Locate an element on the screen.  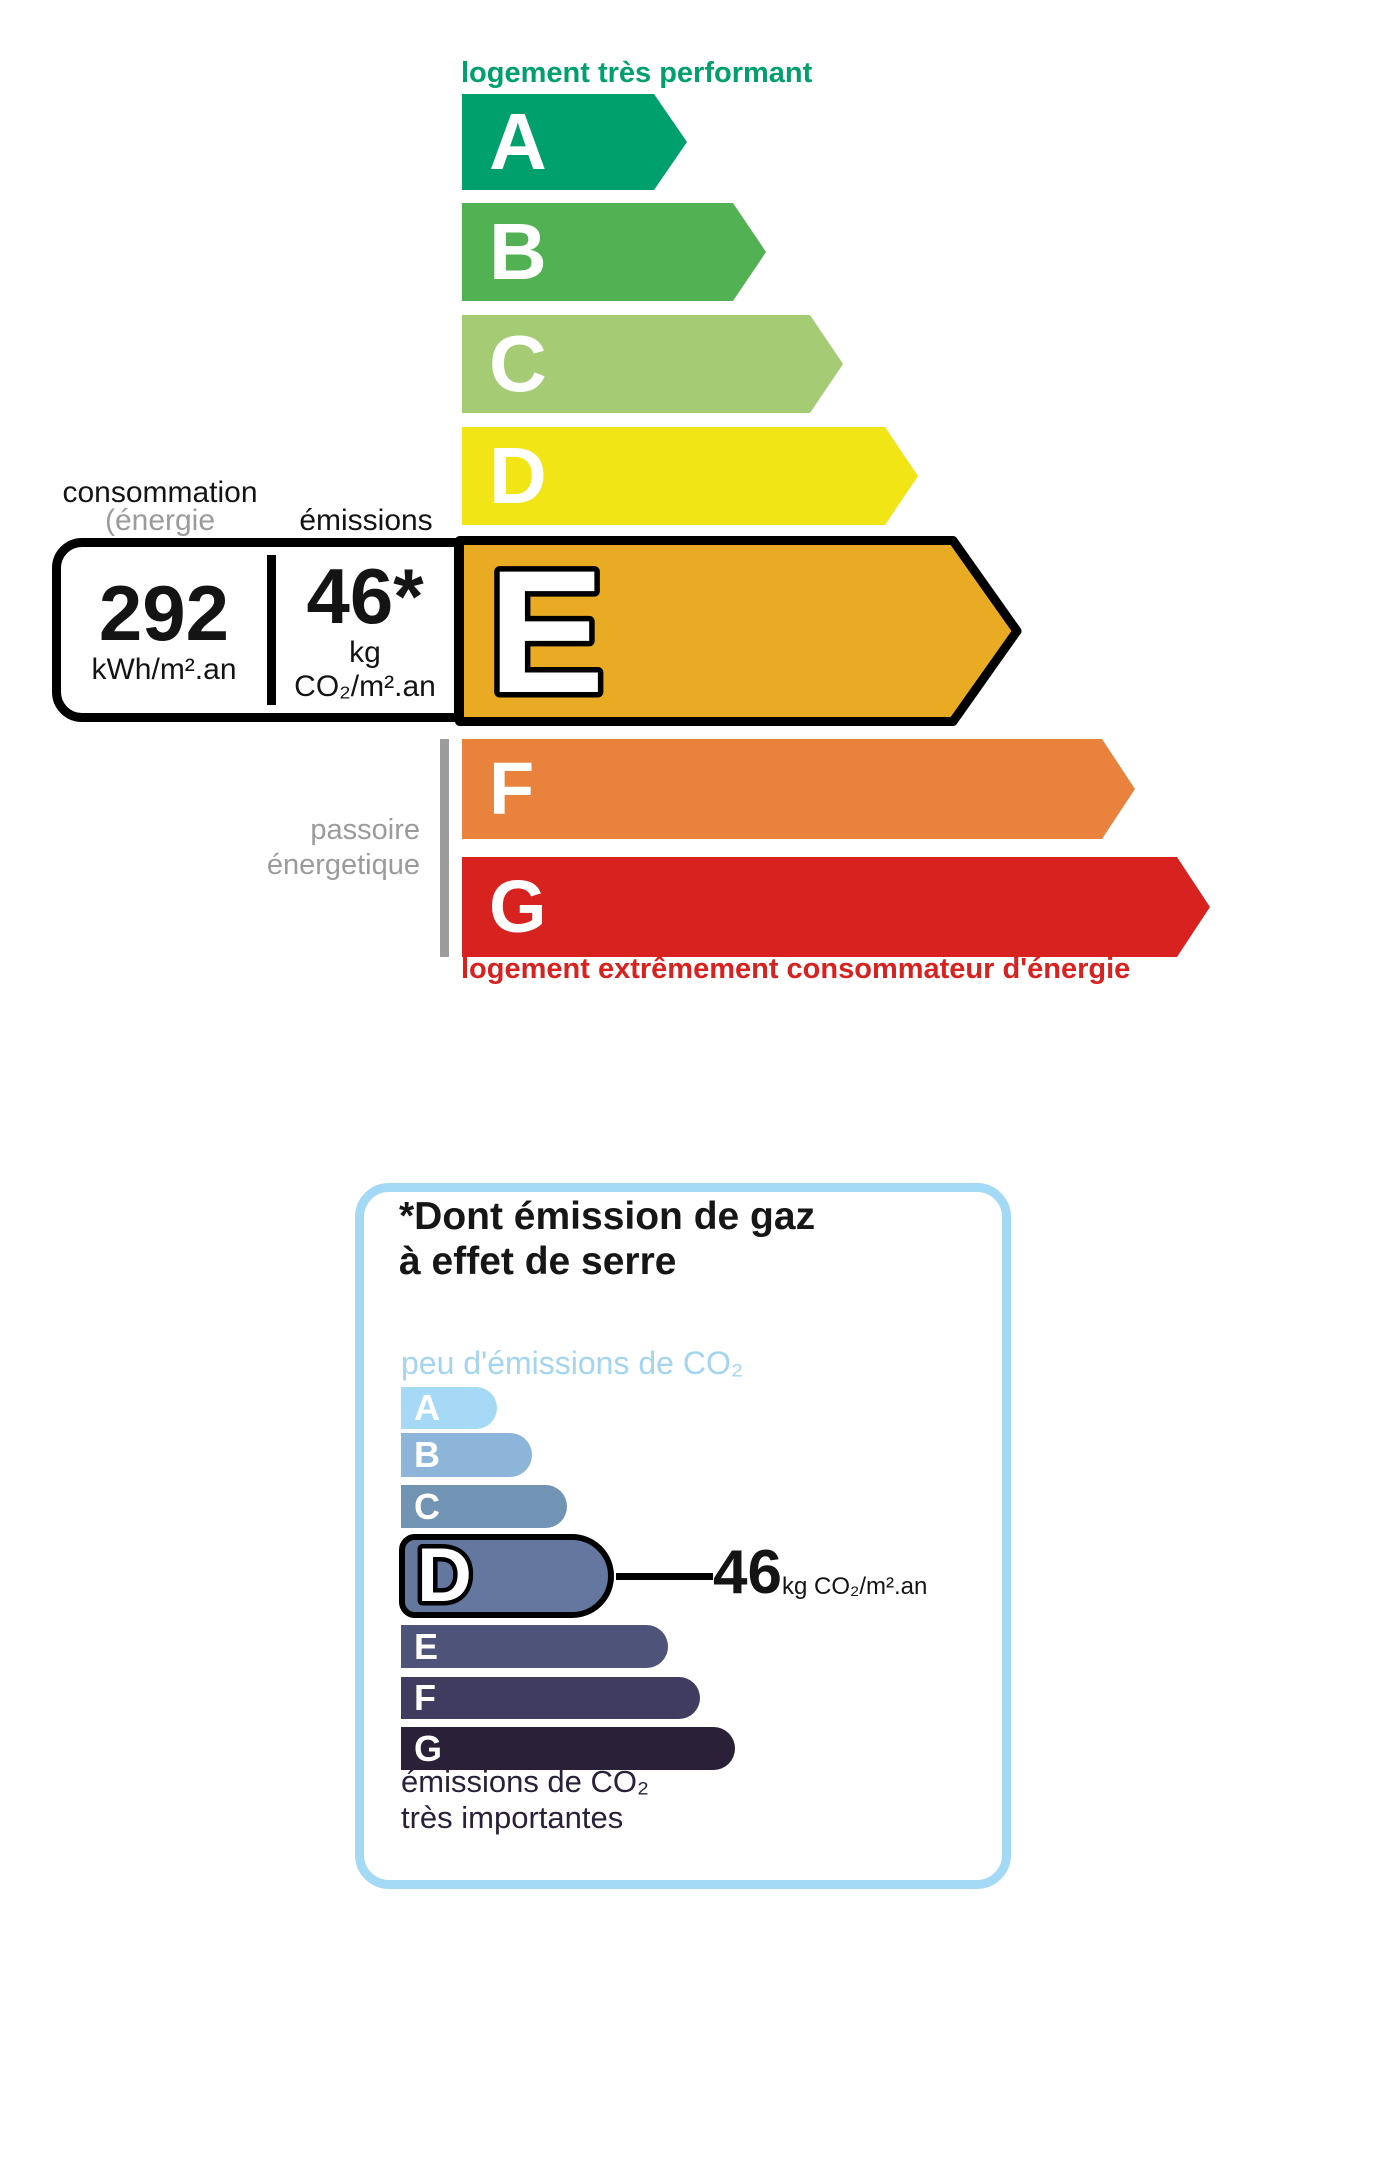
co2-high-emissions-label: émissions de CO₂ très importantes is located at coordinates (525, 1800).